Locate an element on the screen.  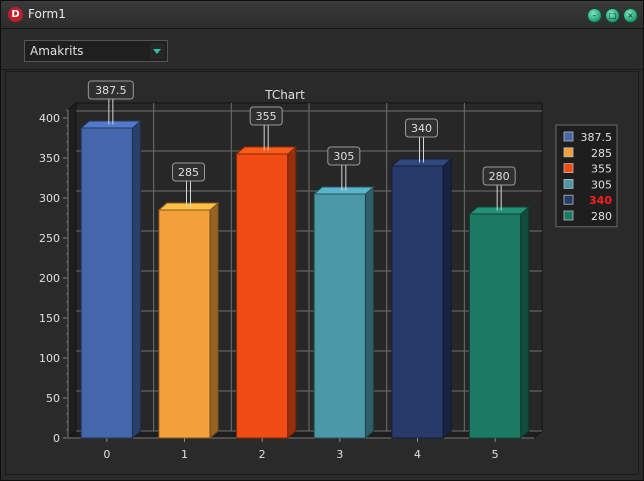
value-label: 355 is located at coordinates (266, 116).